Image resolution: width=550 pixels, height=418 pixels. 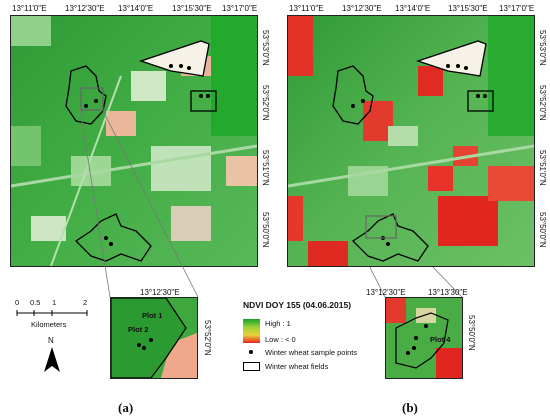 What do you see at coordinates (362, 8) in the screenshot?
I see `coord-b-x-1: 13°12'30"E` at bounding box center [362, 8].